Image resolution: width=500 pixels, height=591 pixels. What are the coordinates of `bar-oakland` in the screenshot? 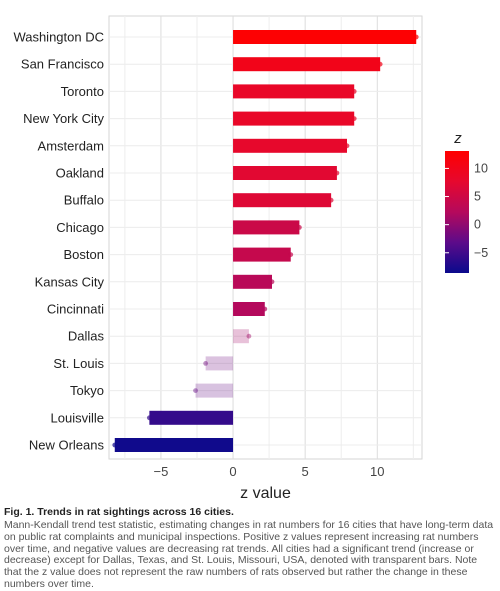 It's located at (285, 173).